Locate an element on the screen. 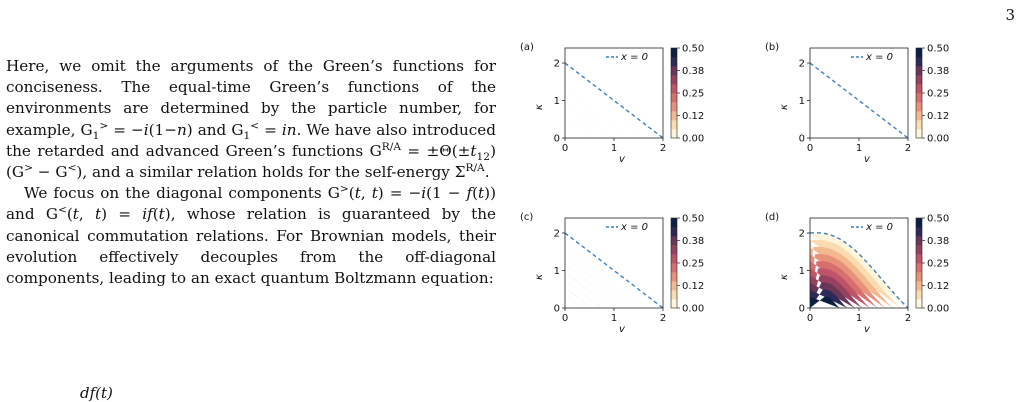 The image size is (1029, 402). panel-d: 0 1 2 0 1 2 v κ (d) x = 0 0.50 0.38 0.25 0.12 0.00 is located at coordinates (887, 295).